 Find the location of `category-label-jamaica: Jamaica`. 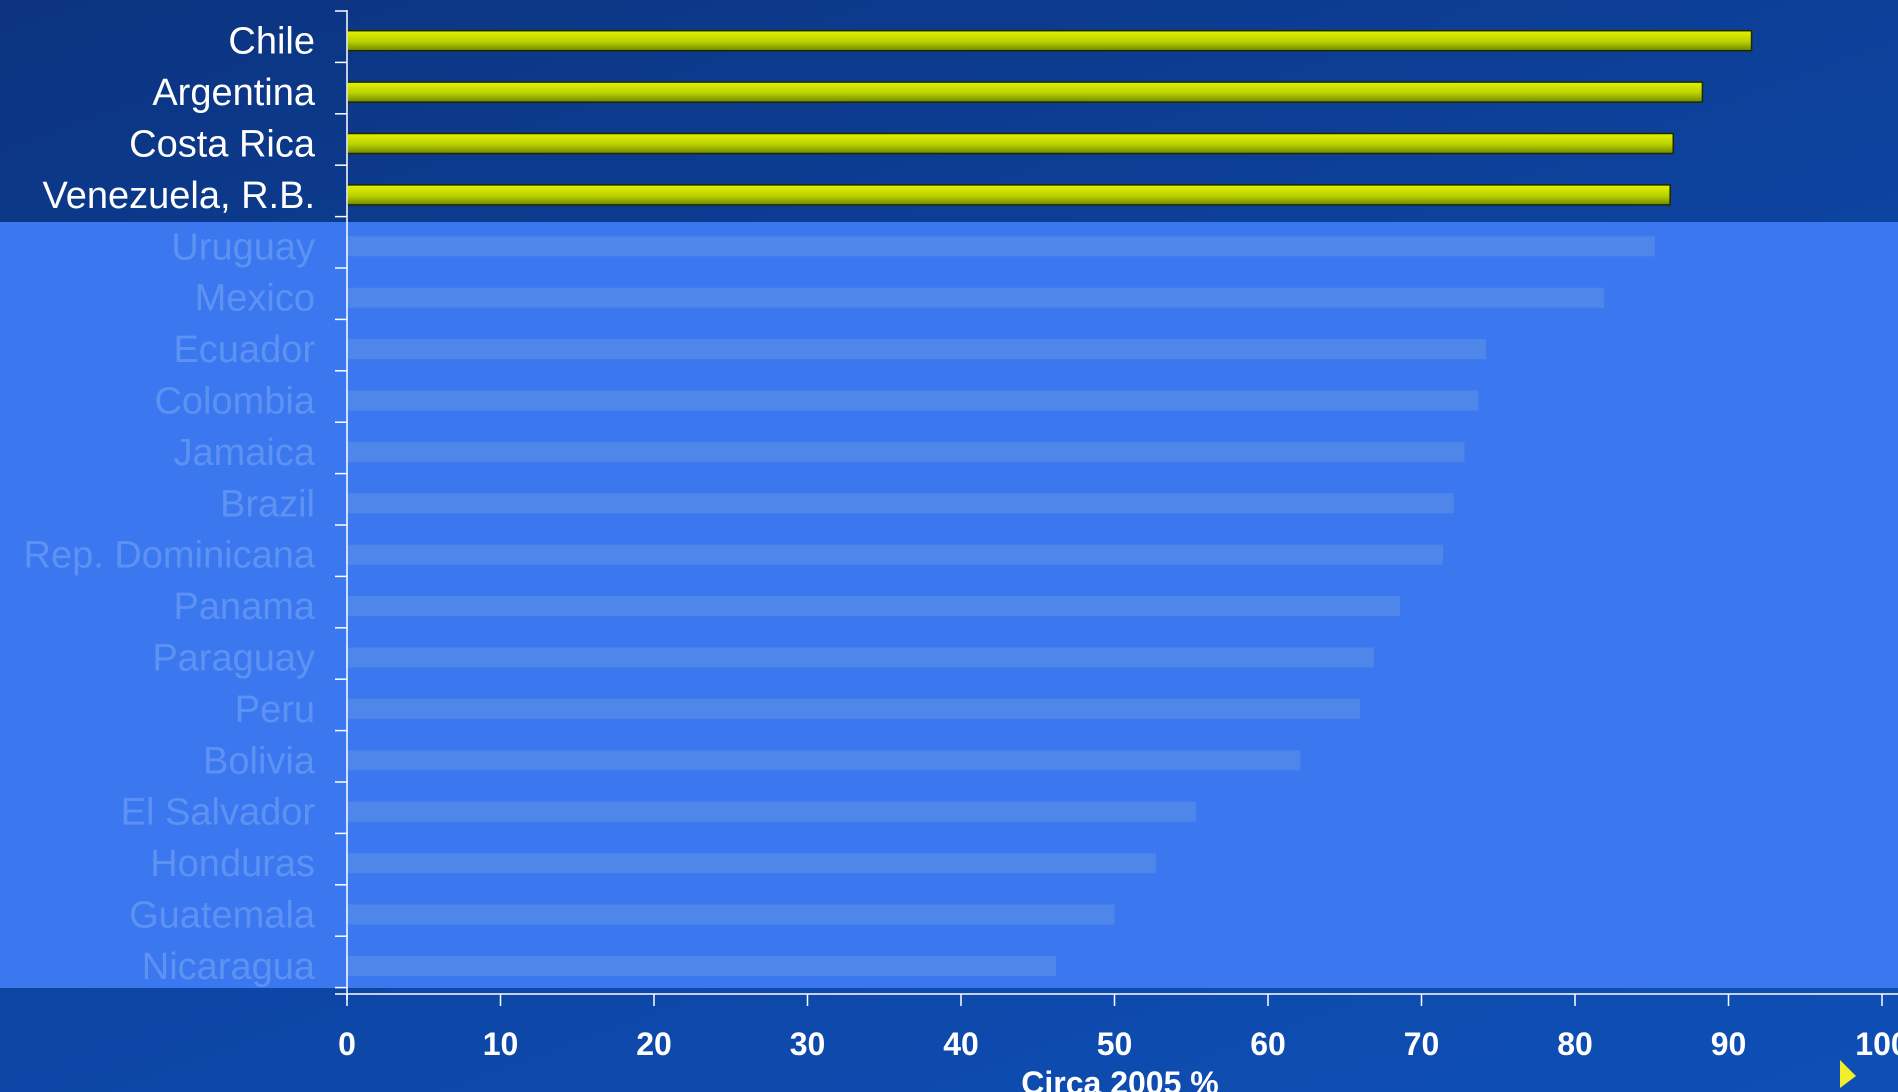

category-label-jamaica: Jamaica is located at coordinates (245, 453).